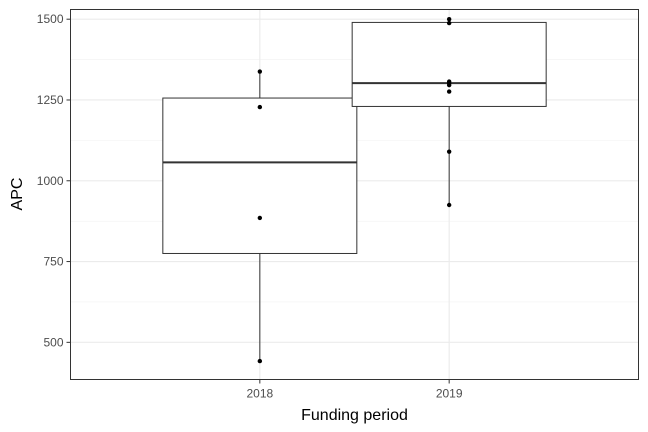 The height and width of the screenshot is (432, 648). I want to click on y-axis-title: APC, so click(17, 194).